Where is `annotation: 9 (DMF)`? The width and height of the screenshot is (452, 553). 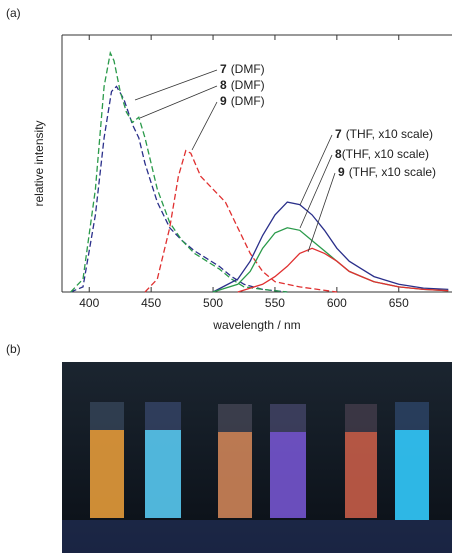
annotation: 9 (DMF) is located at coordinates (242, 101).